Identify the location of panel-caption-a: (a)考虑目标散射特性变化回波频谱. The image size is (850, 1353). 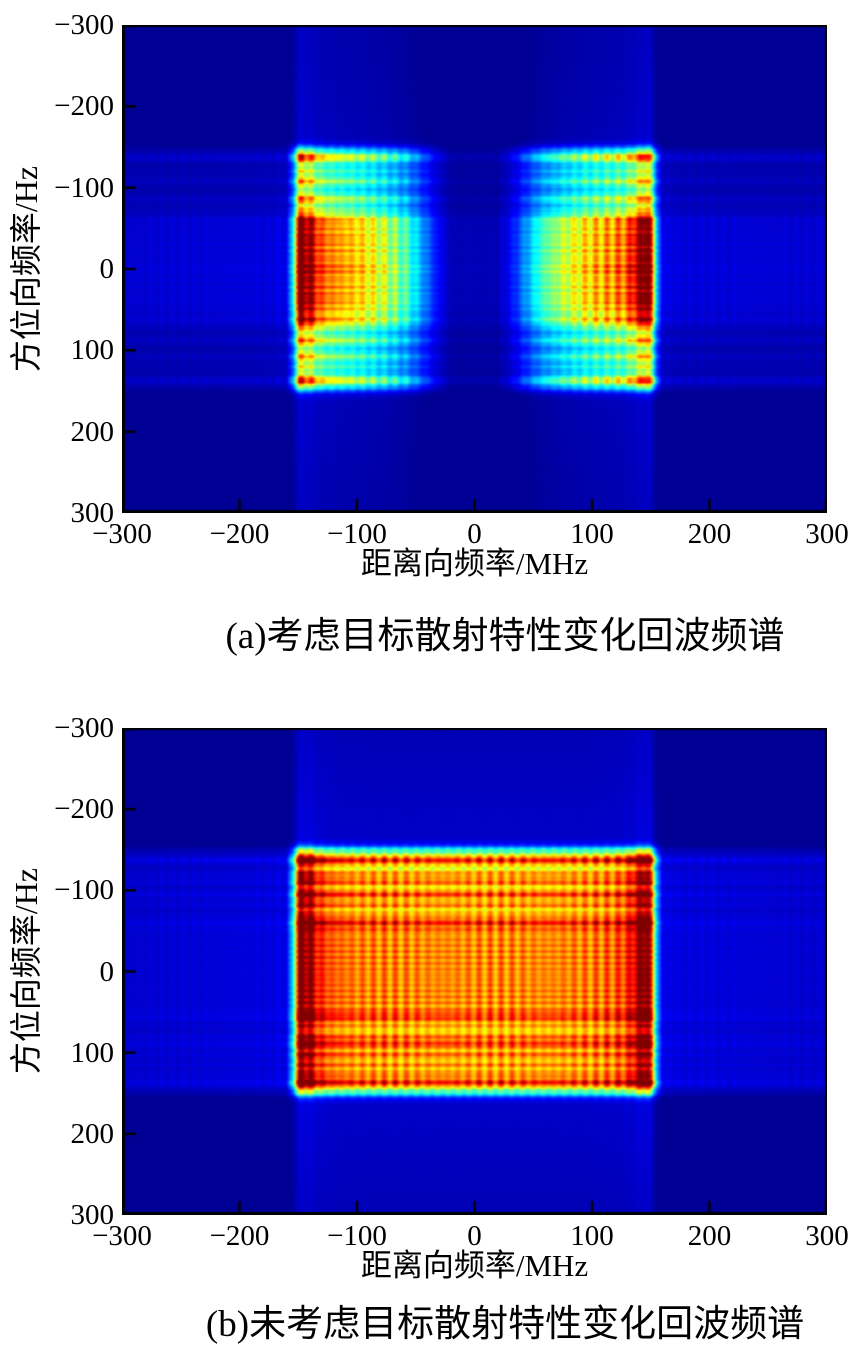
(505, 636).